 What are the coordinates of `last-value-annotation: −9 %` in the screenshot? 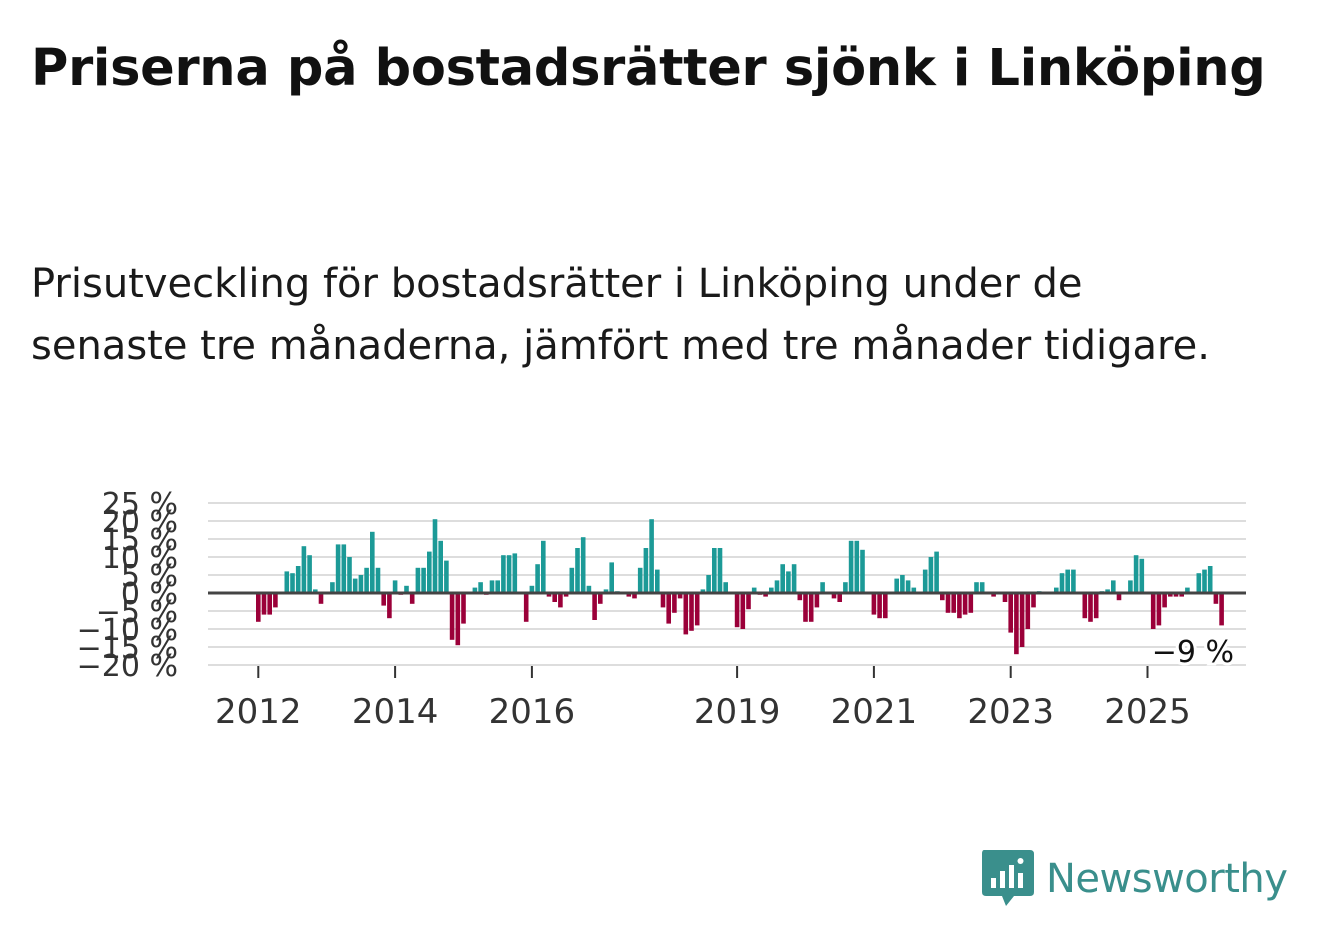 It's located at (1193, 652).